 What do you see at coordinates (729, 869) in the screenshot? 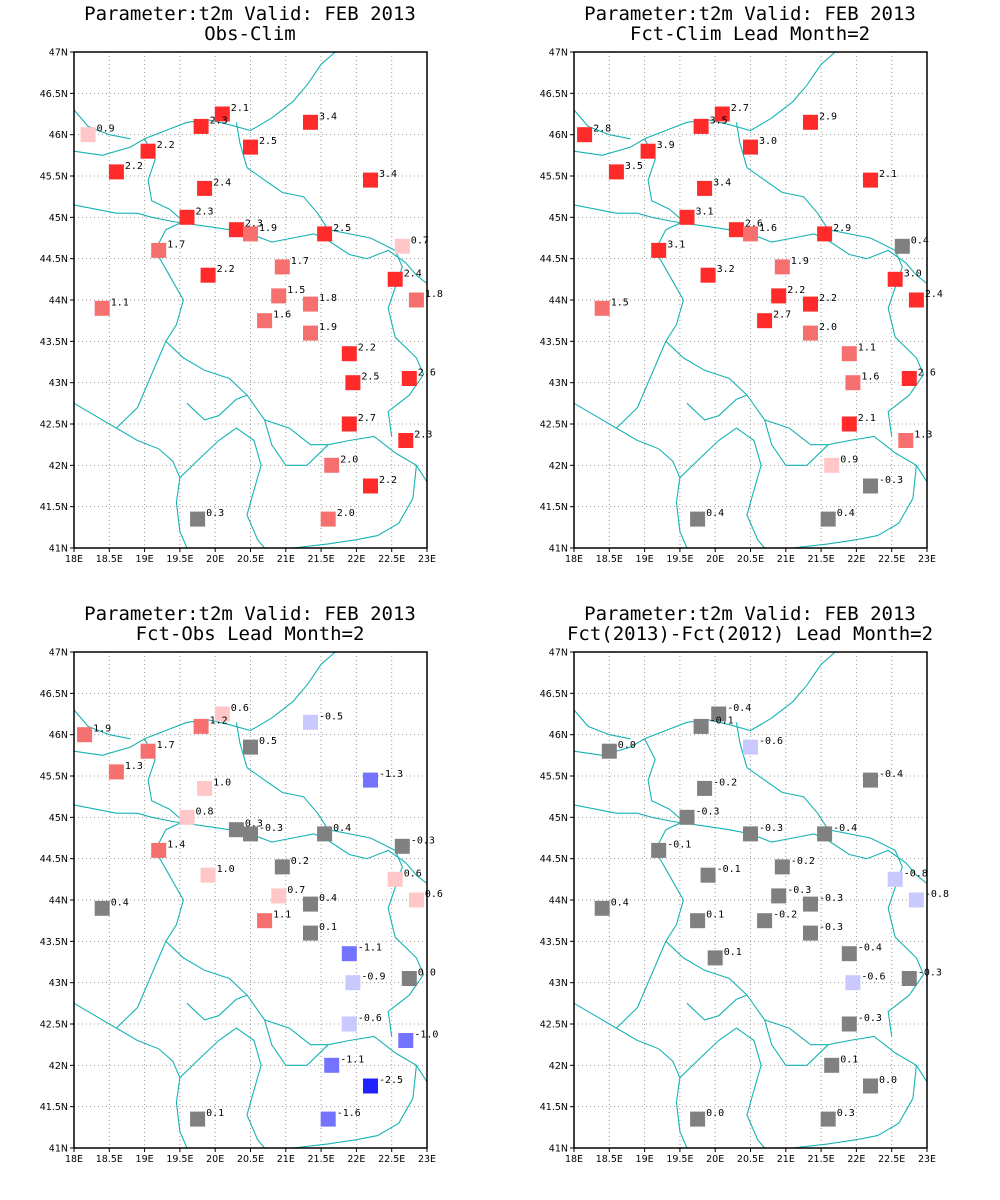
I see `station-value-label: -0.1` at bounding box center [729, 869].